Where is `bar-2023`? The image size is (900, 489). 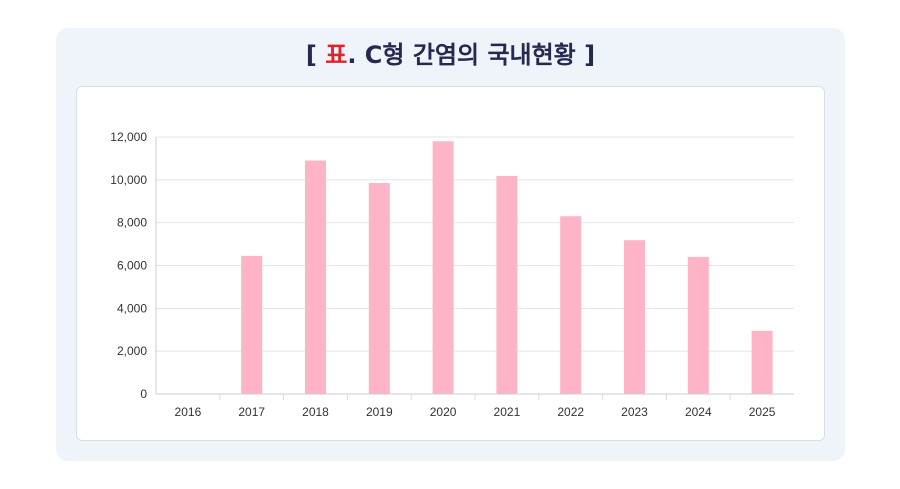
bar-2023 is located at coordinates (634, 317).